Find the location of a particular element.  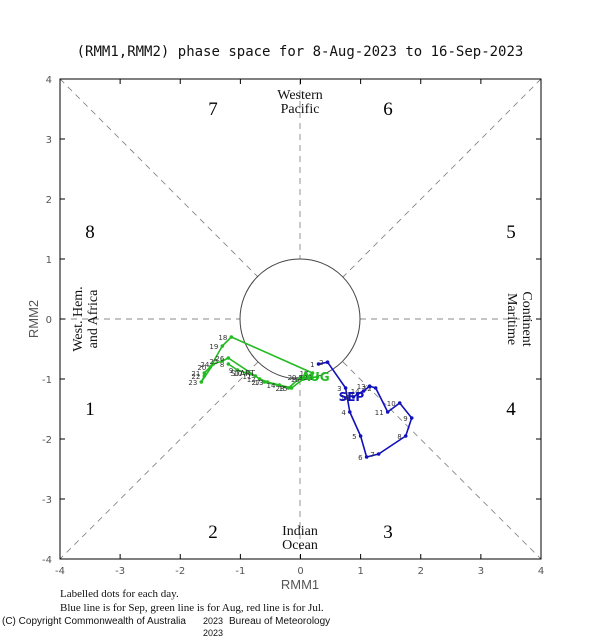

region-bottom-line2: Ocean is located at coordinates (300, 545).